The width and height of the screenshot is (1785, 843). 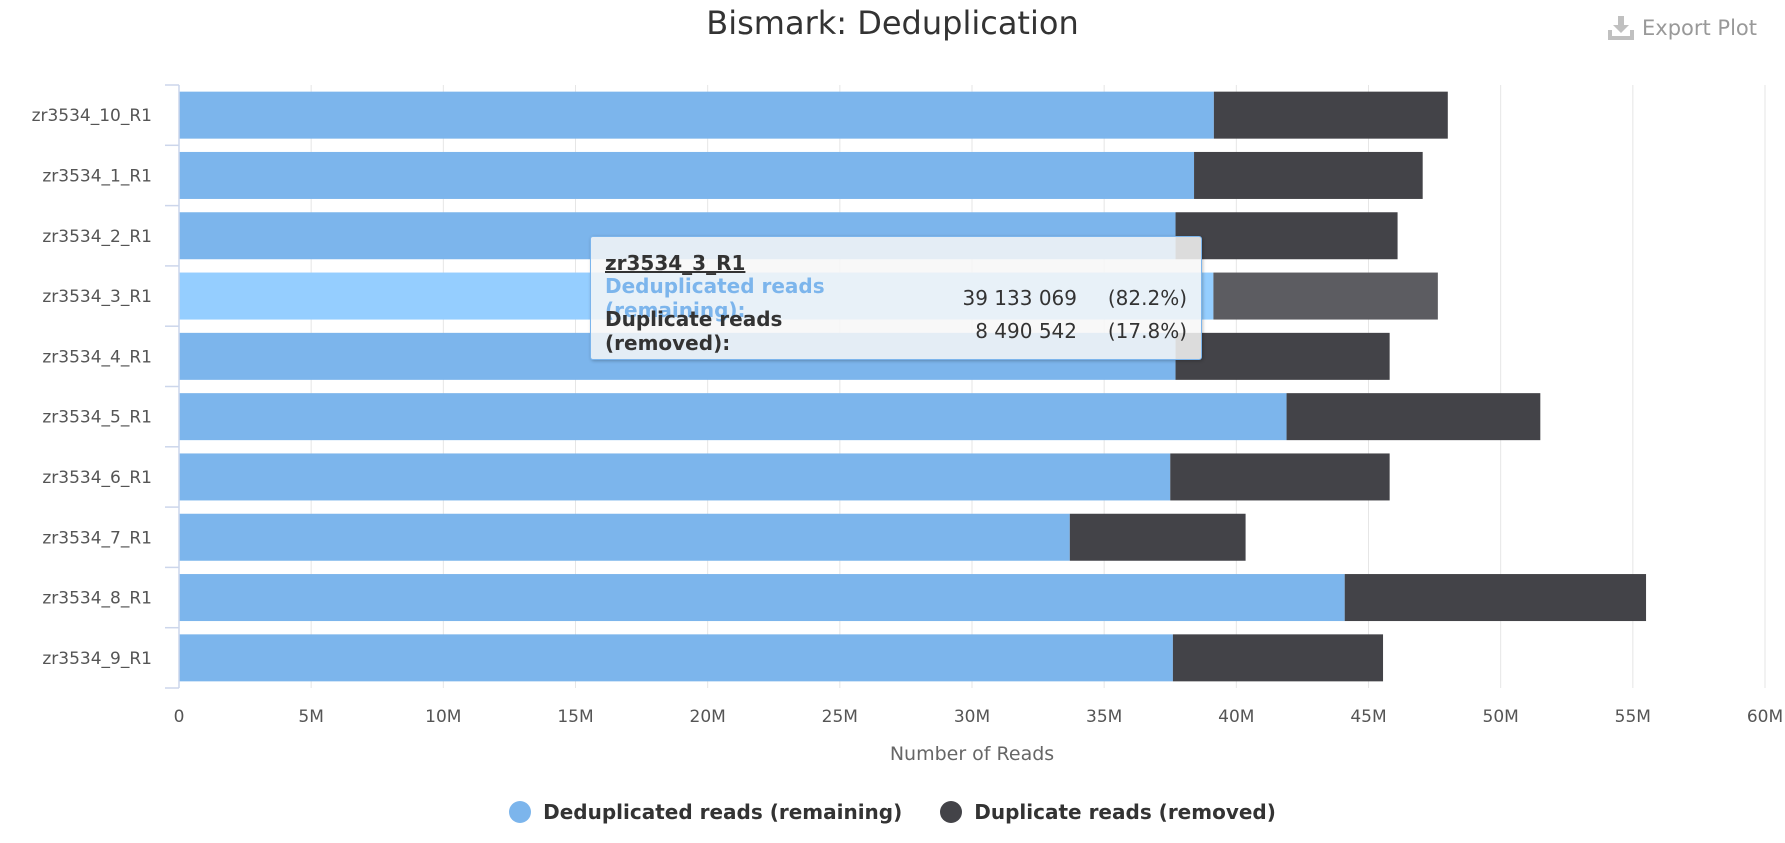 I want to click on x-tick-label: 45M, so click(x=1368, y=717).